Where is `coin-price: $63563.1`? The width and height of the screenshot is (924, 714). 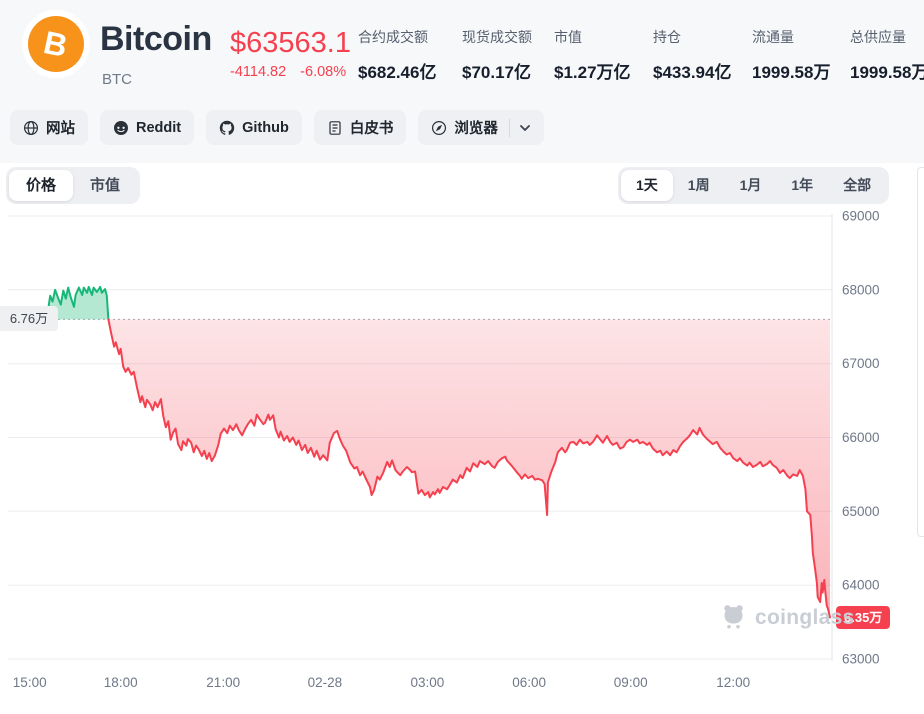 coin-price: $63563.1 is located at coordinates (290, 43).